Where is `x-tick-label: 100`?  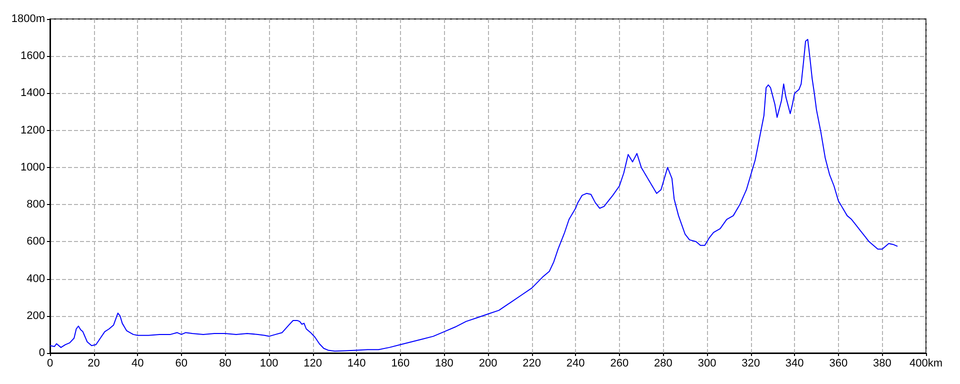
x-tick-label: 100 is located at coordinates (269, 364).